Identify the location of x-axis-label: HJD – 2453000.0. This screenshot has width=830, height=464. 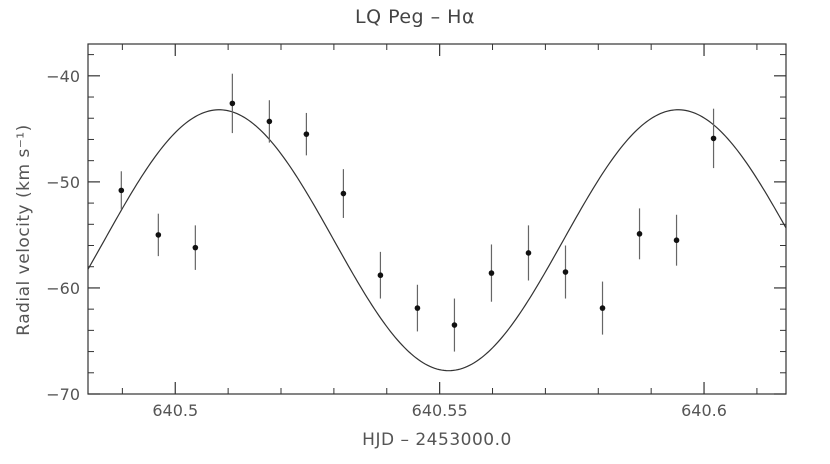
(437, 440).